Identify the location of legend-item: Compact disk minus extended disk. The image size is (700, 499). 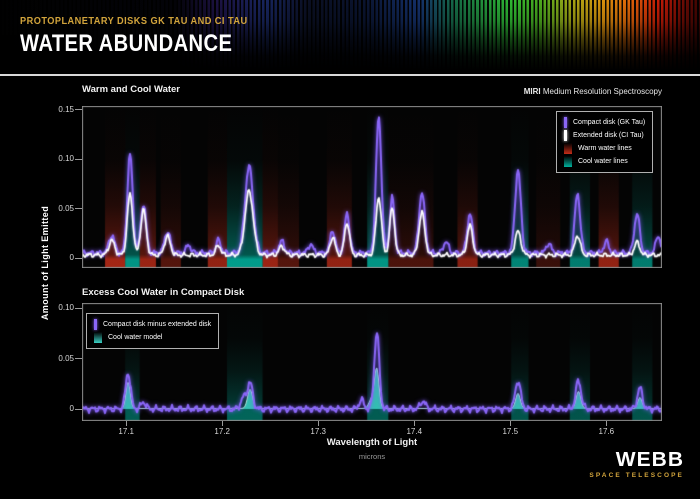
(152, 324).